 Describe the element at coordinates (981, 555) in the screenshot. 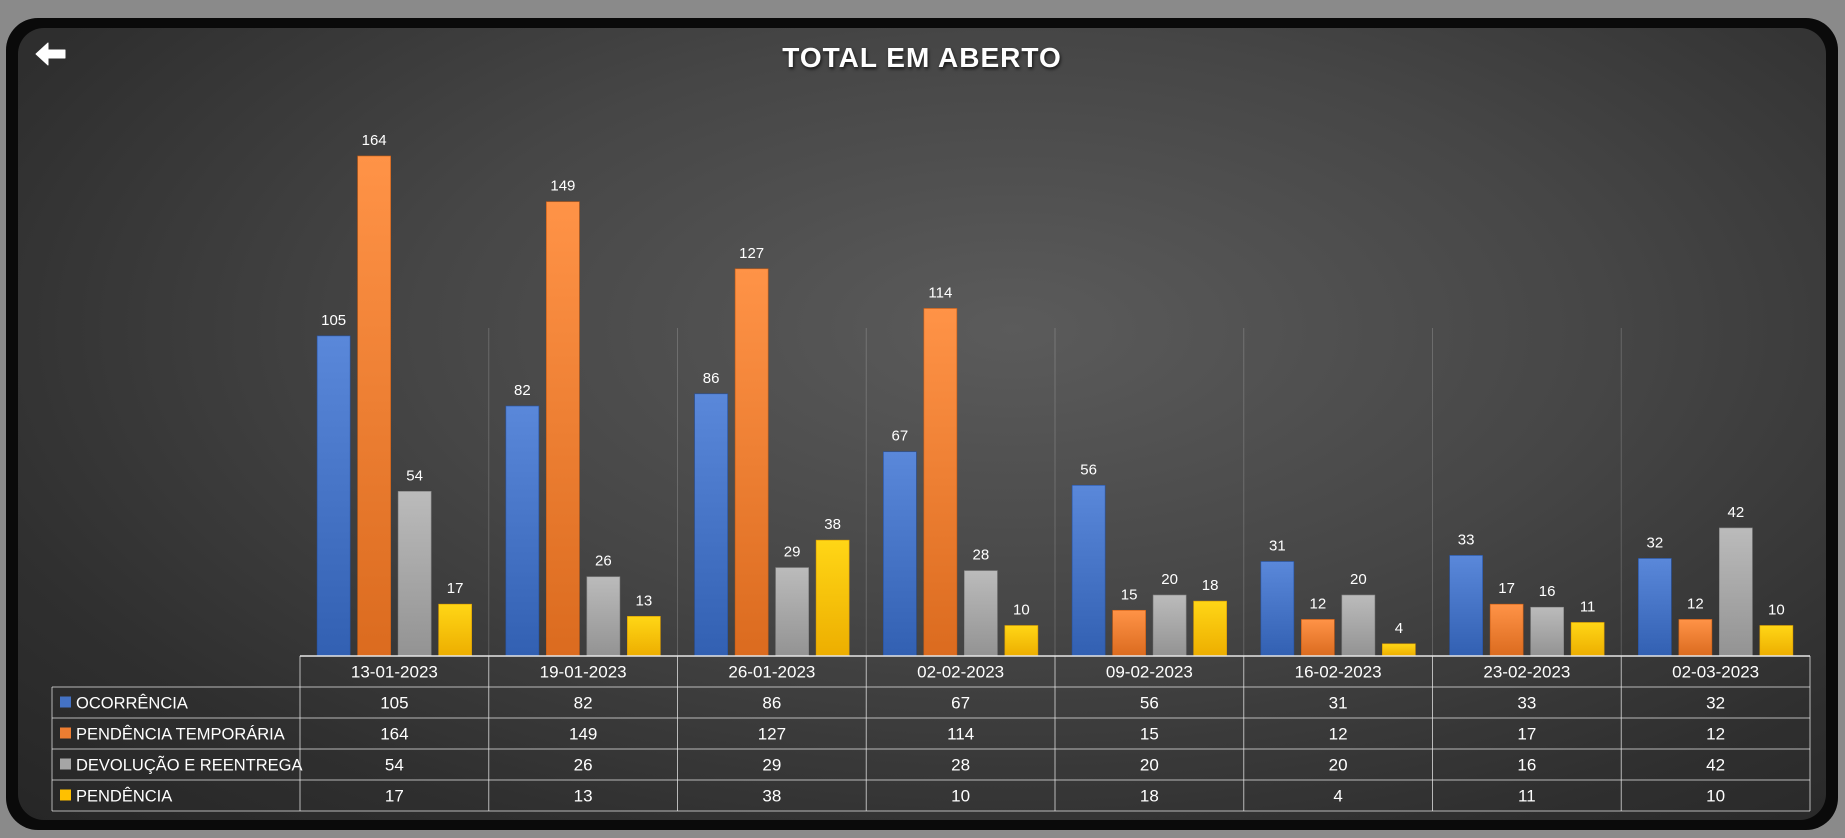

I see `data-label: 28` at that location.